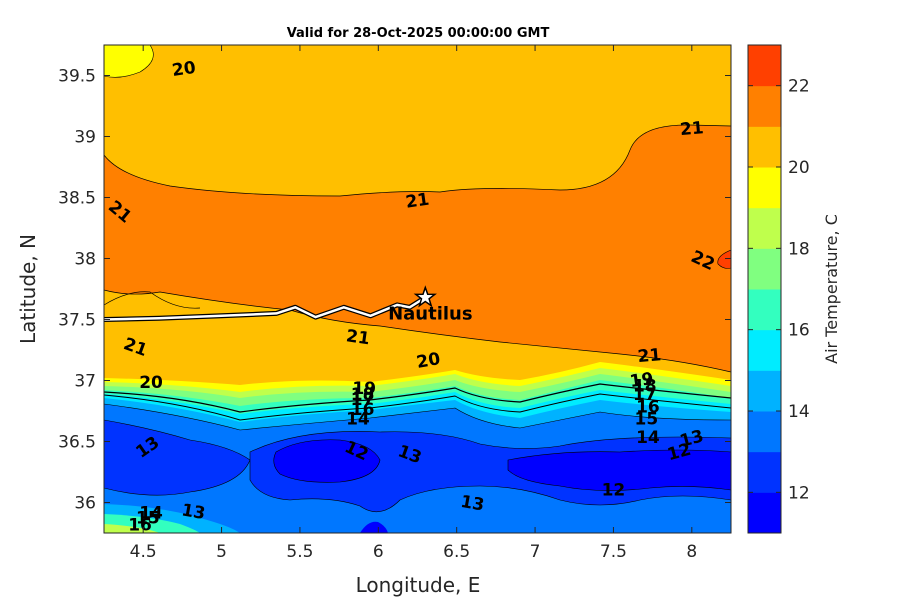 This screenshot has height=600, width=900. I want to click on ship-name-label: Nautilus, so click(430, 314).